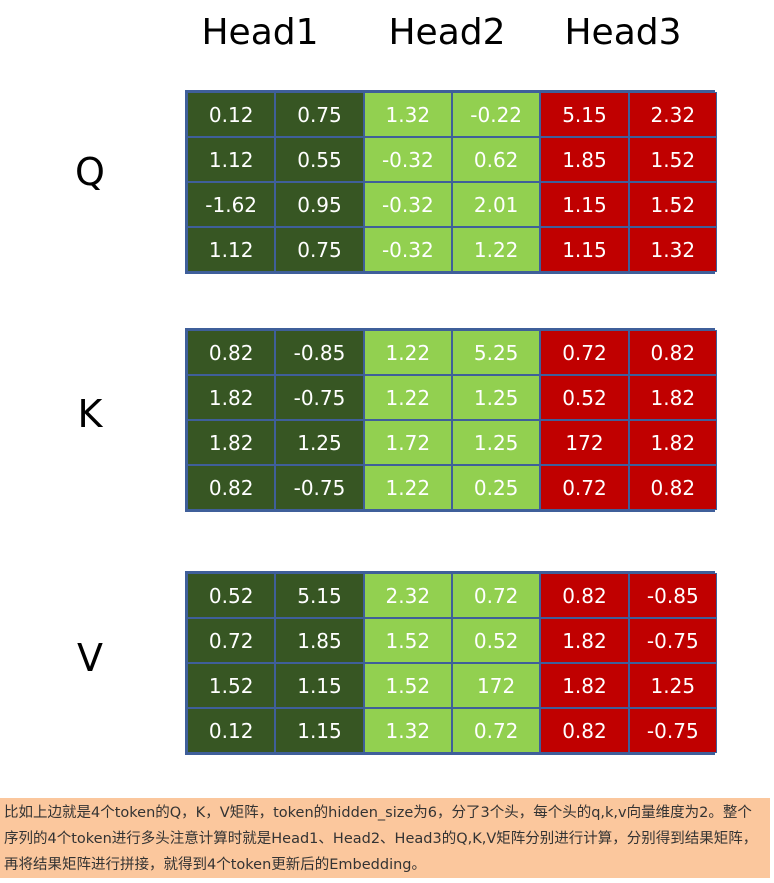 This screenshot has width=774, height=883. What do you see at coordinates (623, 32) in the screenshot?
I see `head3-title: Head3` at bounding box center [623, 32].